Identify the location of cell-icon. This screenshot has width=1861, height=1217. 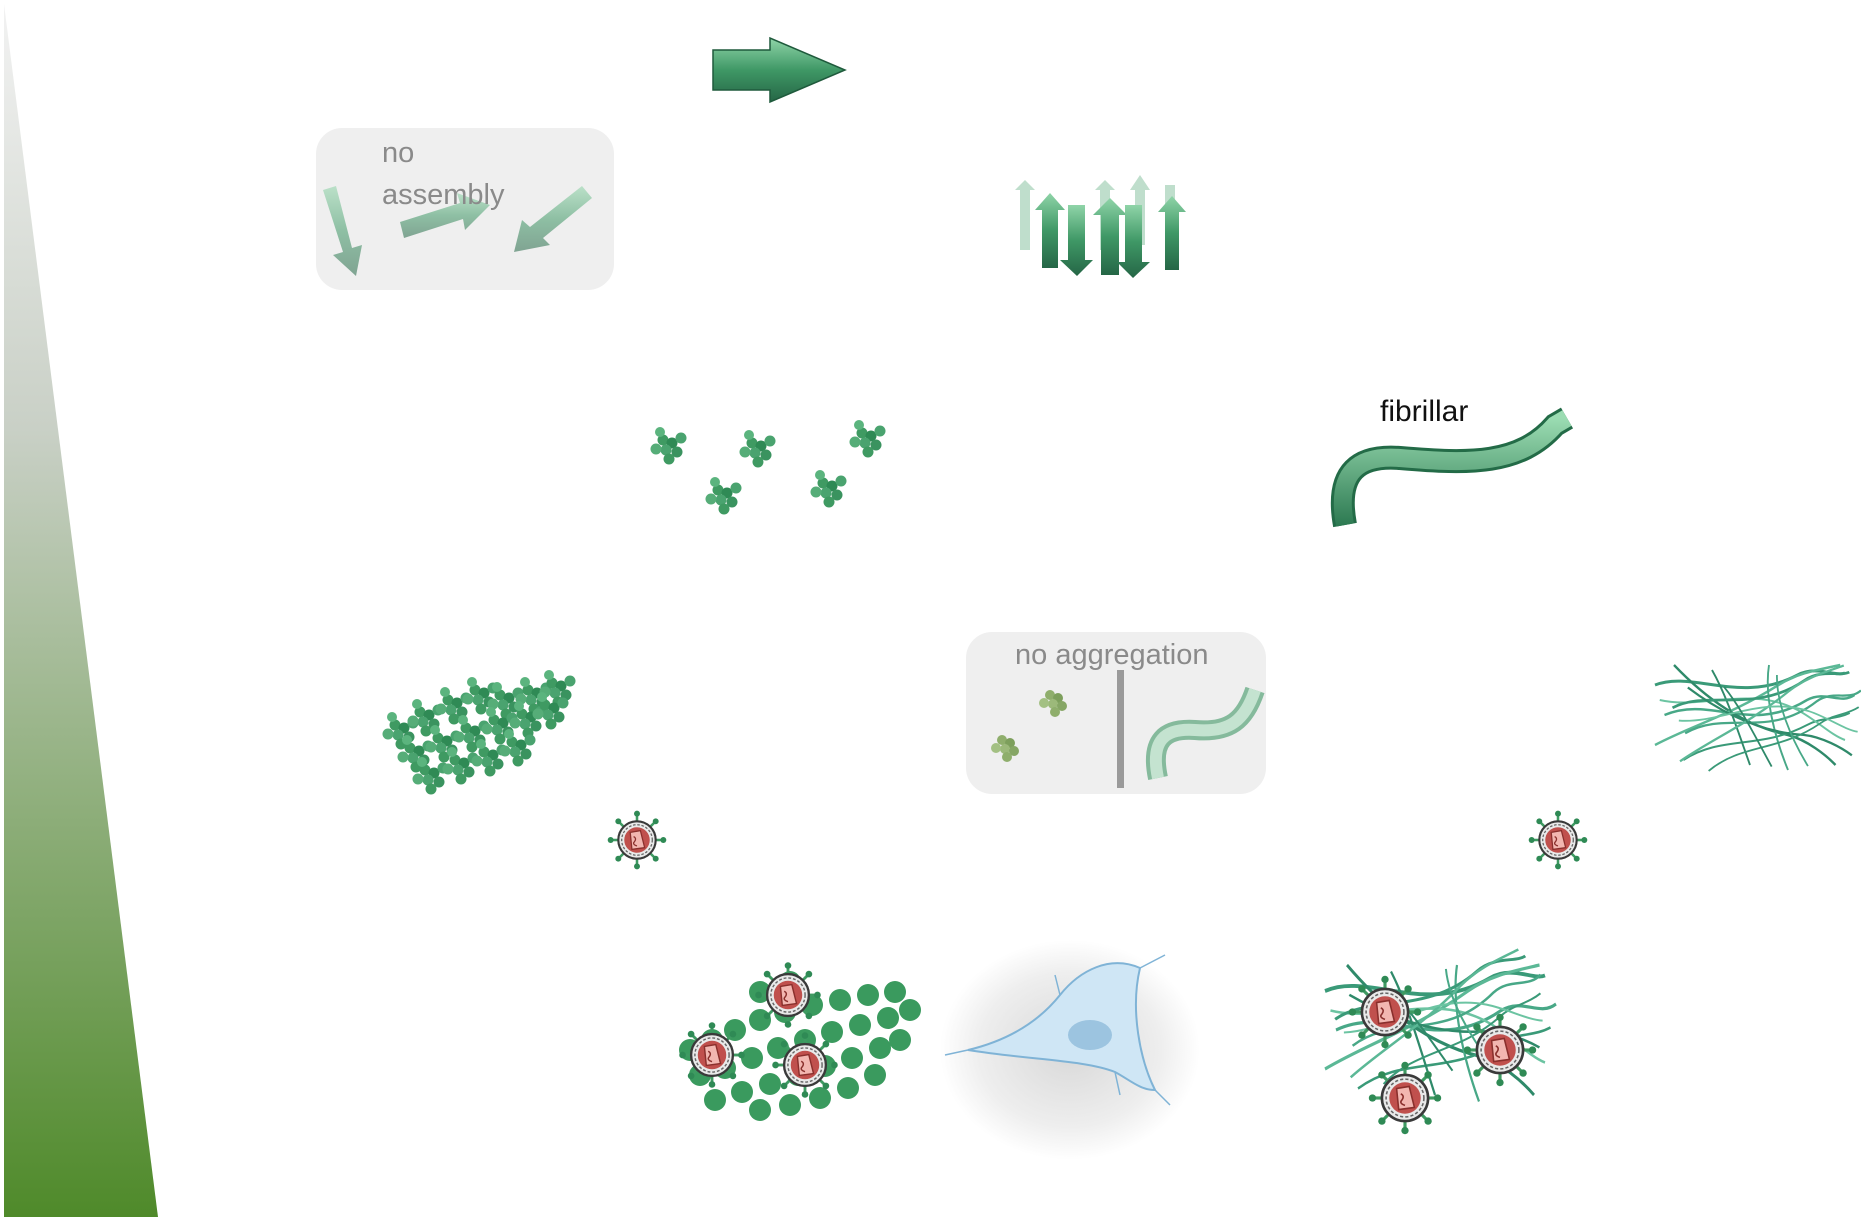
(1070, 1050).